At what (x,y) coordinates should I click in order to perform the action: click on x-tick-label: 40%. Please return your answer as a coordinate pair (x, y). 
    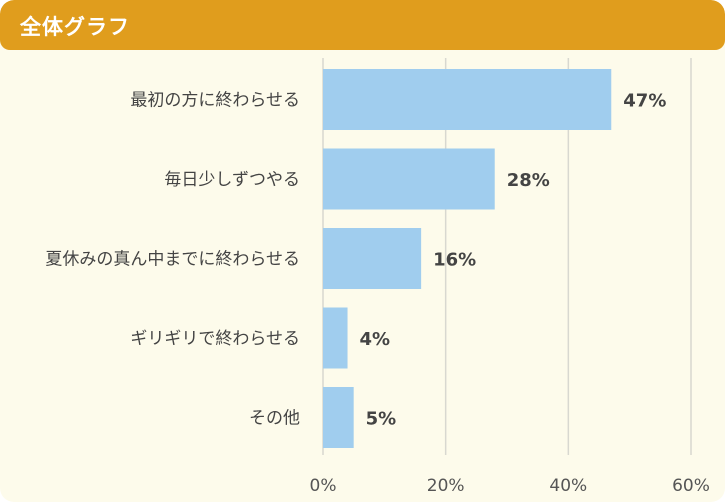
    Looking at the image, I should click on (568, 486).